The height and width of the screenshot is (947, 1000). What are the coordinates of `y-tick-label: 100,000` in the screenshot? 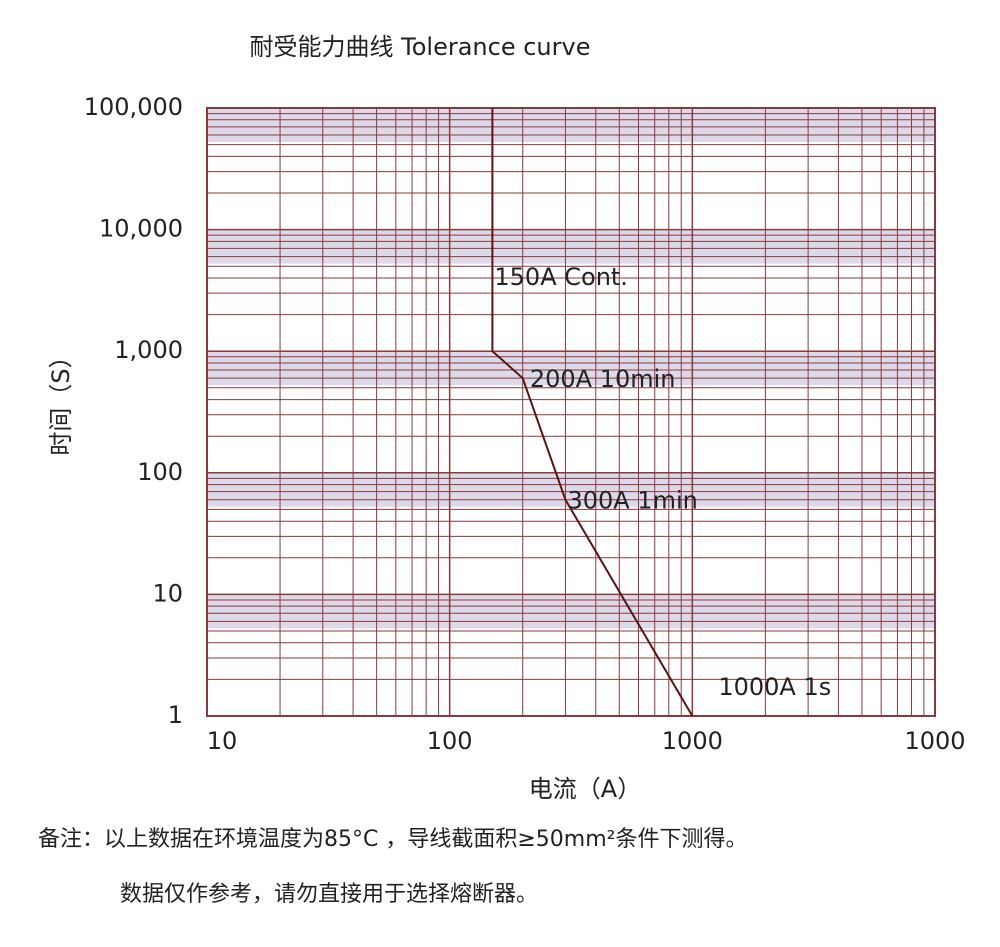 It's located at (133, 107).